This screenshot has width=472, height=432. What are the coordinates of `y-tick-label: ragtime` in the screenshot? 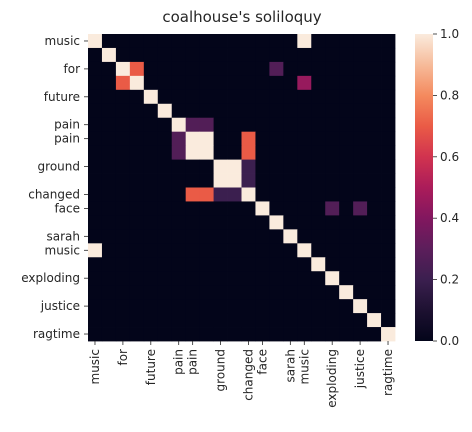 It's located at (56, 334).